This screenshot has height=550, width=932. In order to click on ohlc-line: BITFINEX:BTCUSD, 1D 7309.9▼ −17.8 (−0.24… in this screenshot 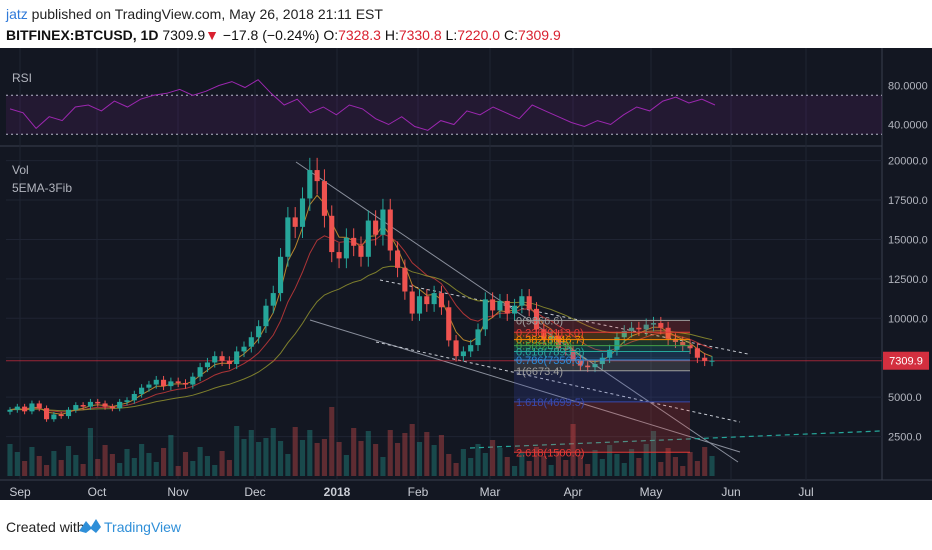, I will do `click(283, 35)`.